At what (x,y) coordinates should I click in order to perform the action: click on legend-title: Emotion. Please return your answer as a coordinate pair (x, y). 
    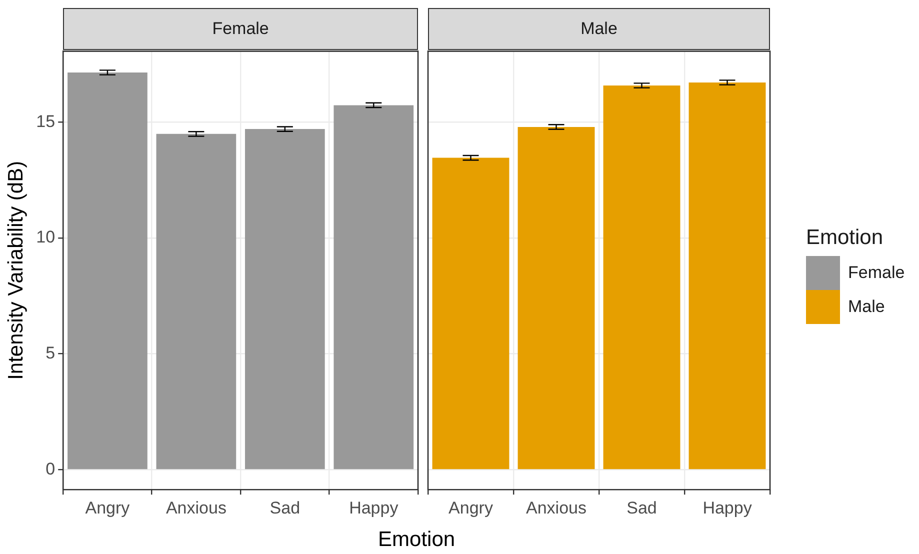
    Looking at the image, I should click on (845, 238).